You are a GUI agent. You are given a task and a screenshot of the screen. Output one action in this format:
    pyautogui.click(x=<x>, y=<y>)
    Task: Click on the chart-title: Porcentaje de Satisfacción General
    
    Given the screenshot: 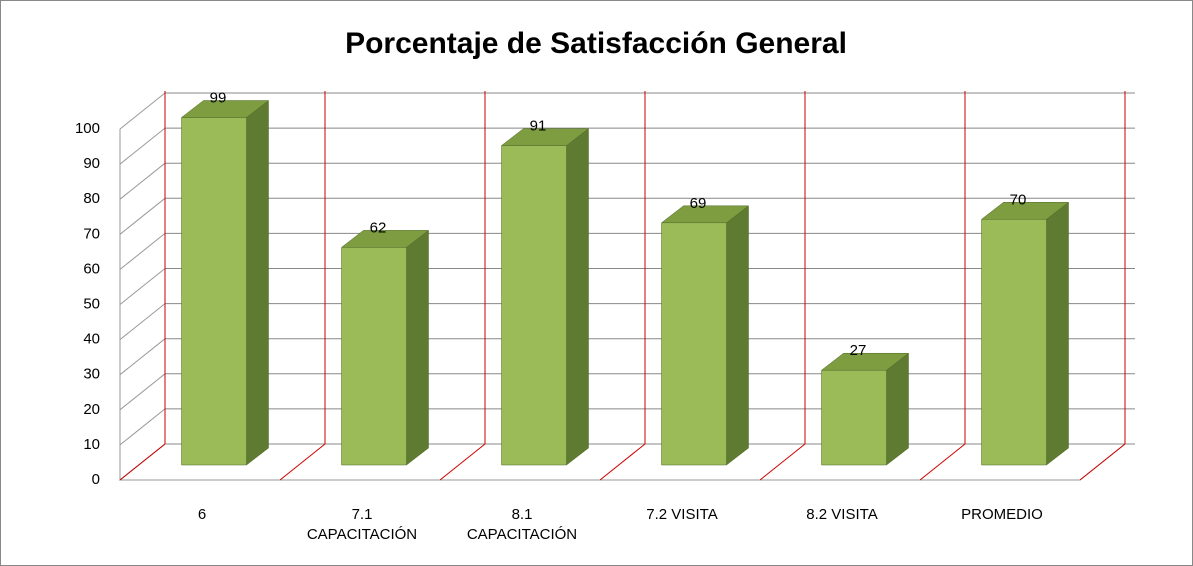 What is the action you would take?
    pyautogui.click(x=596, y=43)
    